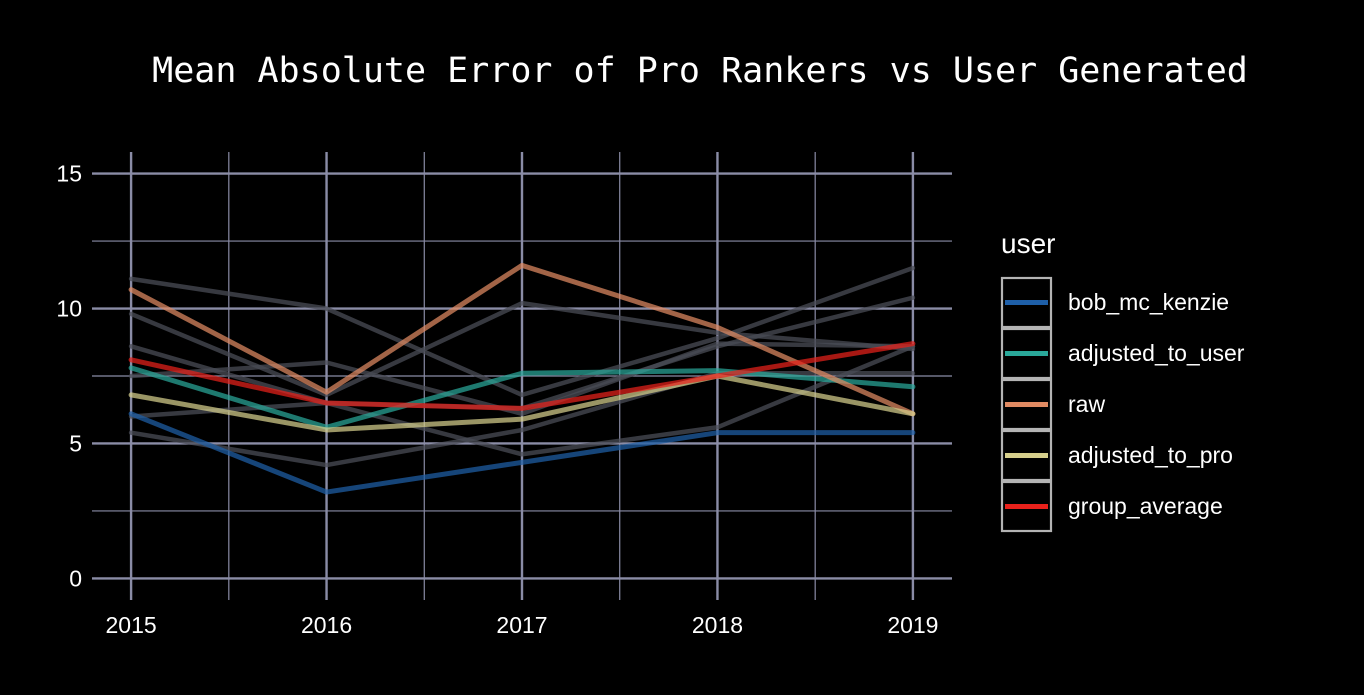 This screenshot has width=1364, height=695. I want to click on x-tick-label: 2015, so click(131, 625).